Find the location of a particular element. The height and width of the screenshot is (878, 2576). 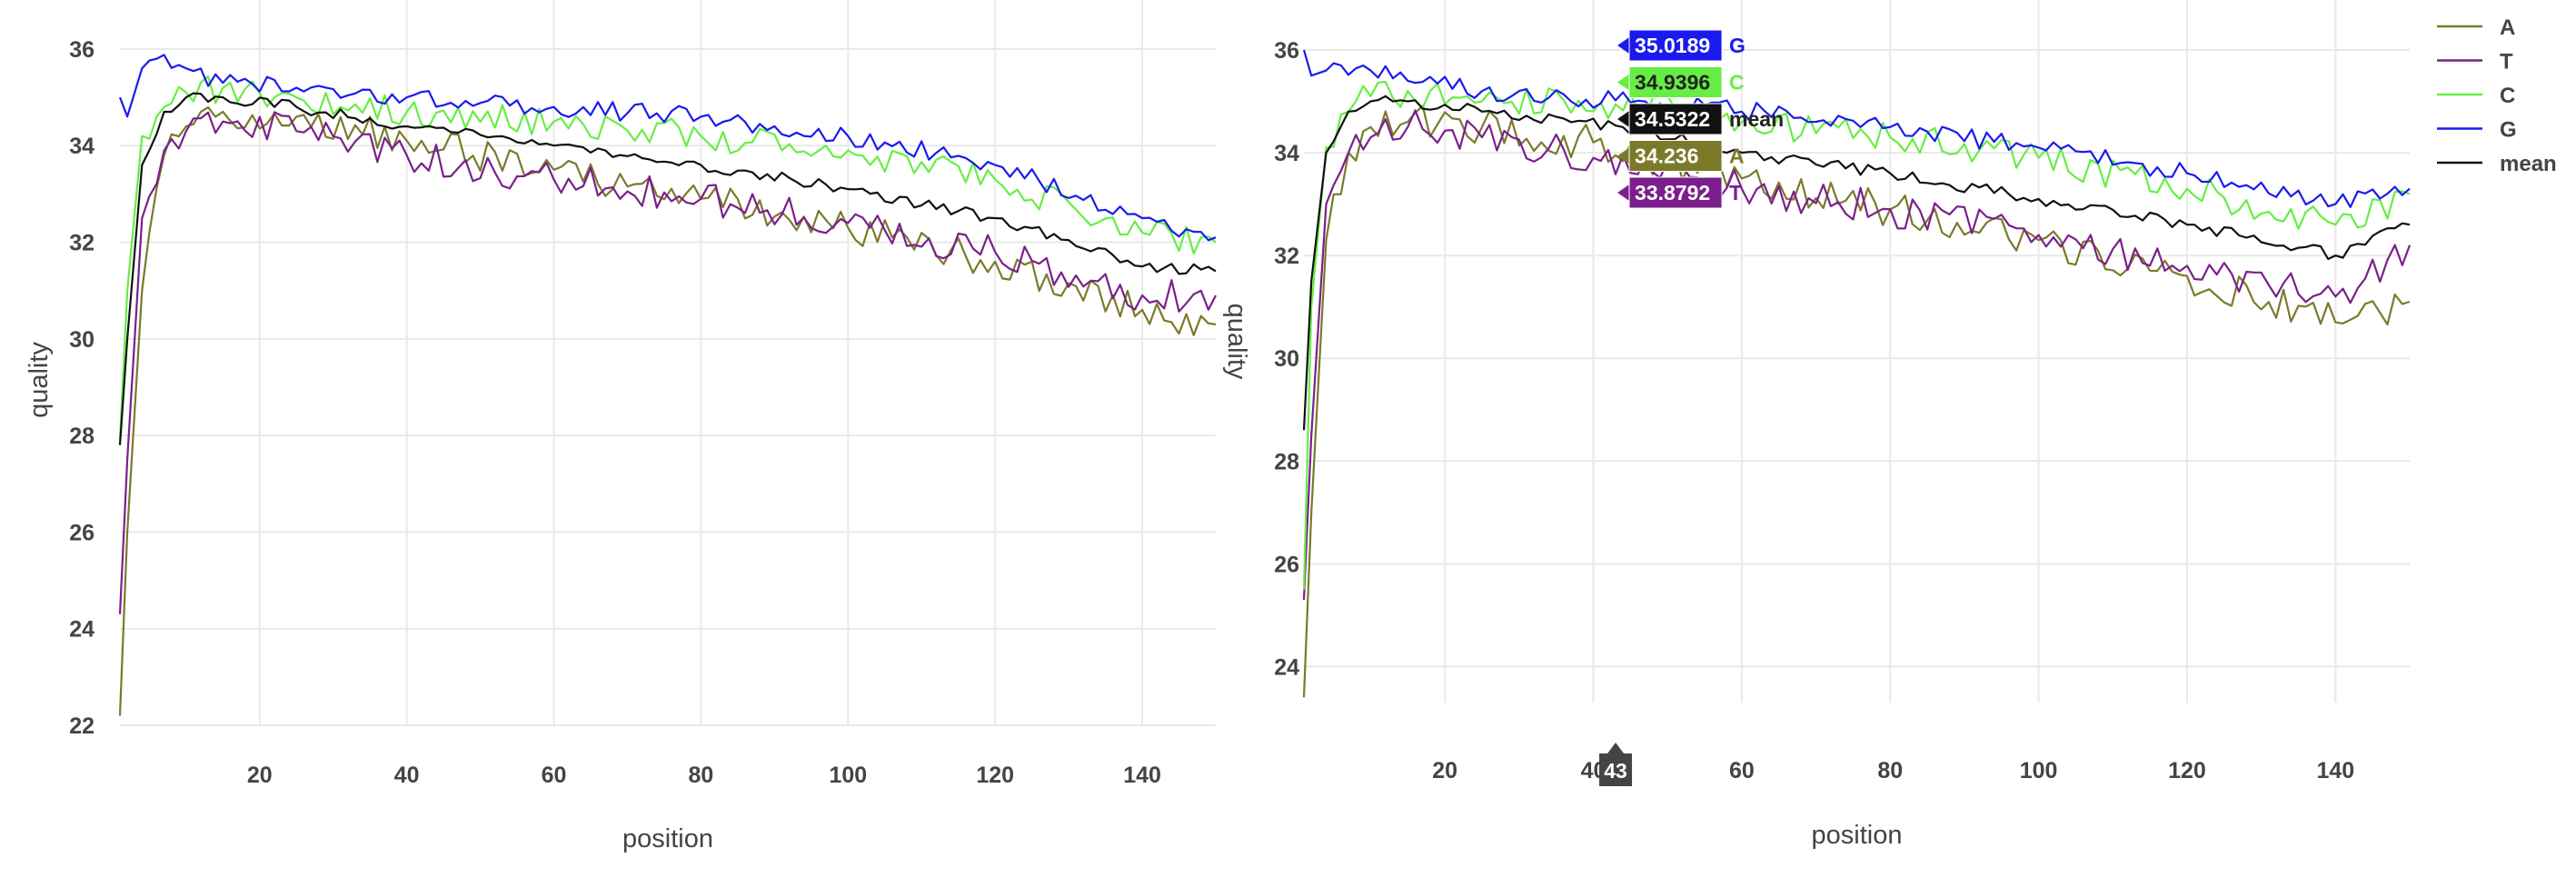

legend-label: A is located at coordinates (2507, 27).